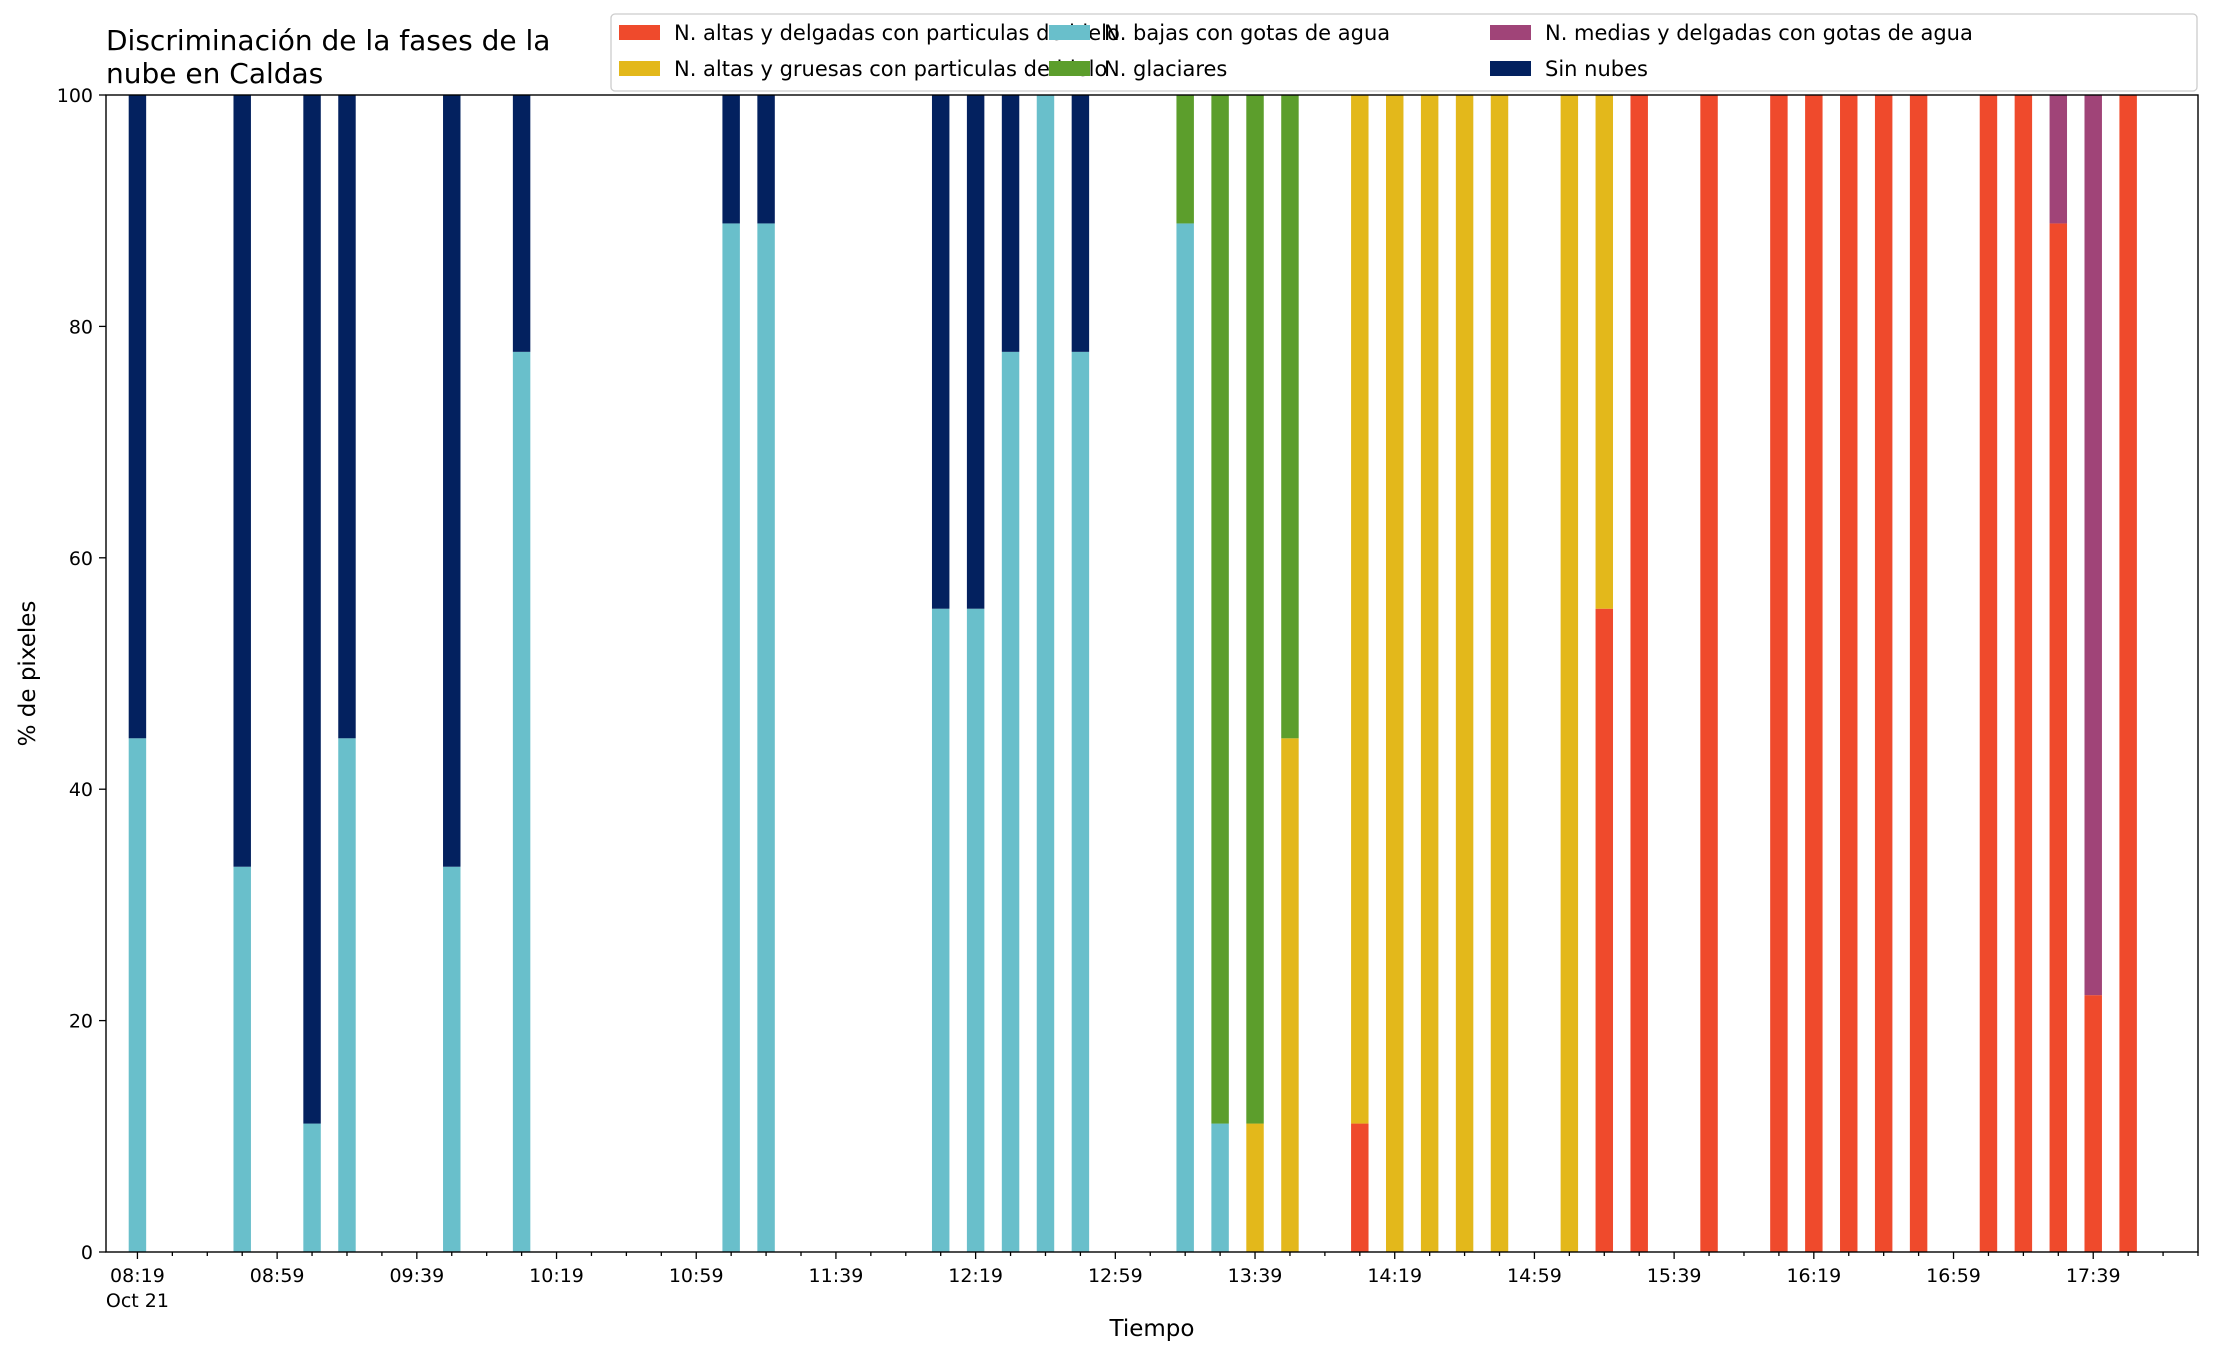  I want to click on legend-swatch-low_water, so click(1069, 32).